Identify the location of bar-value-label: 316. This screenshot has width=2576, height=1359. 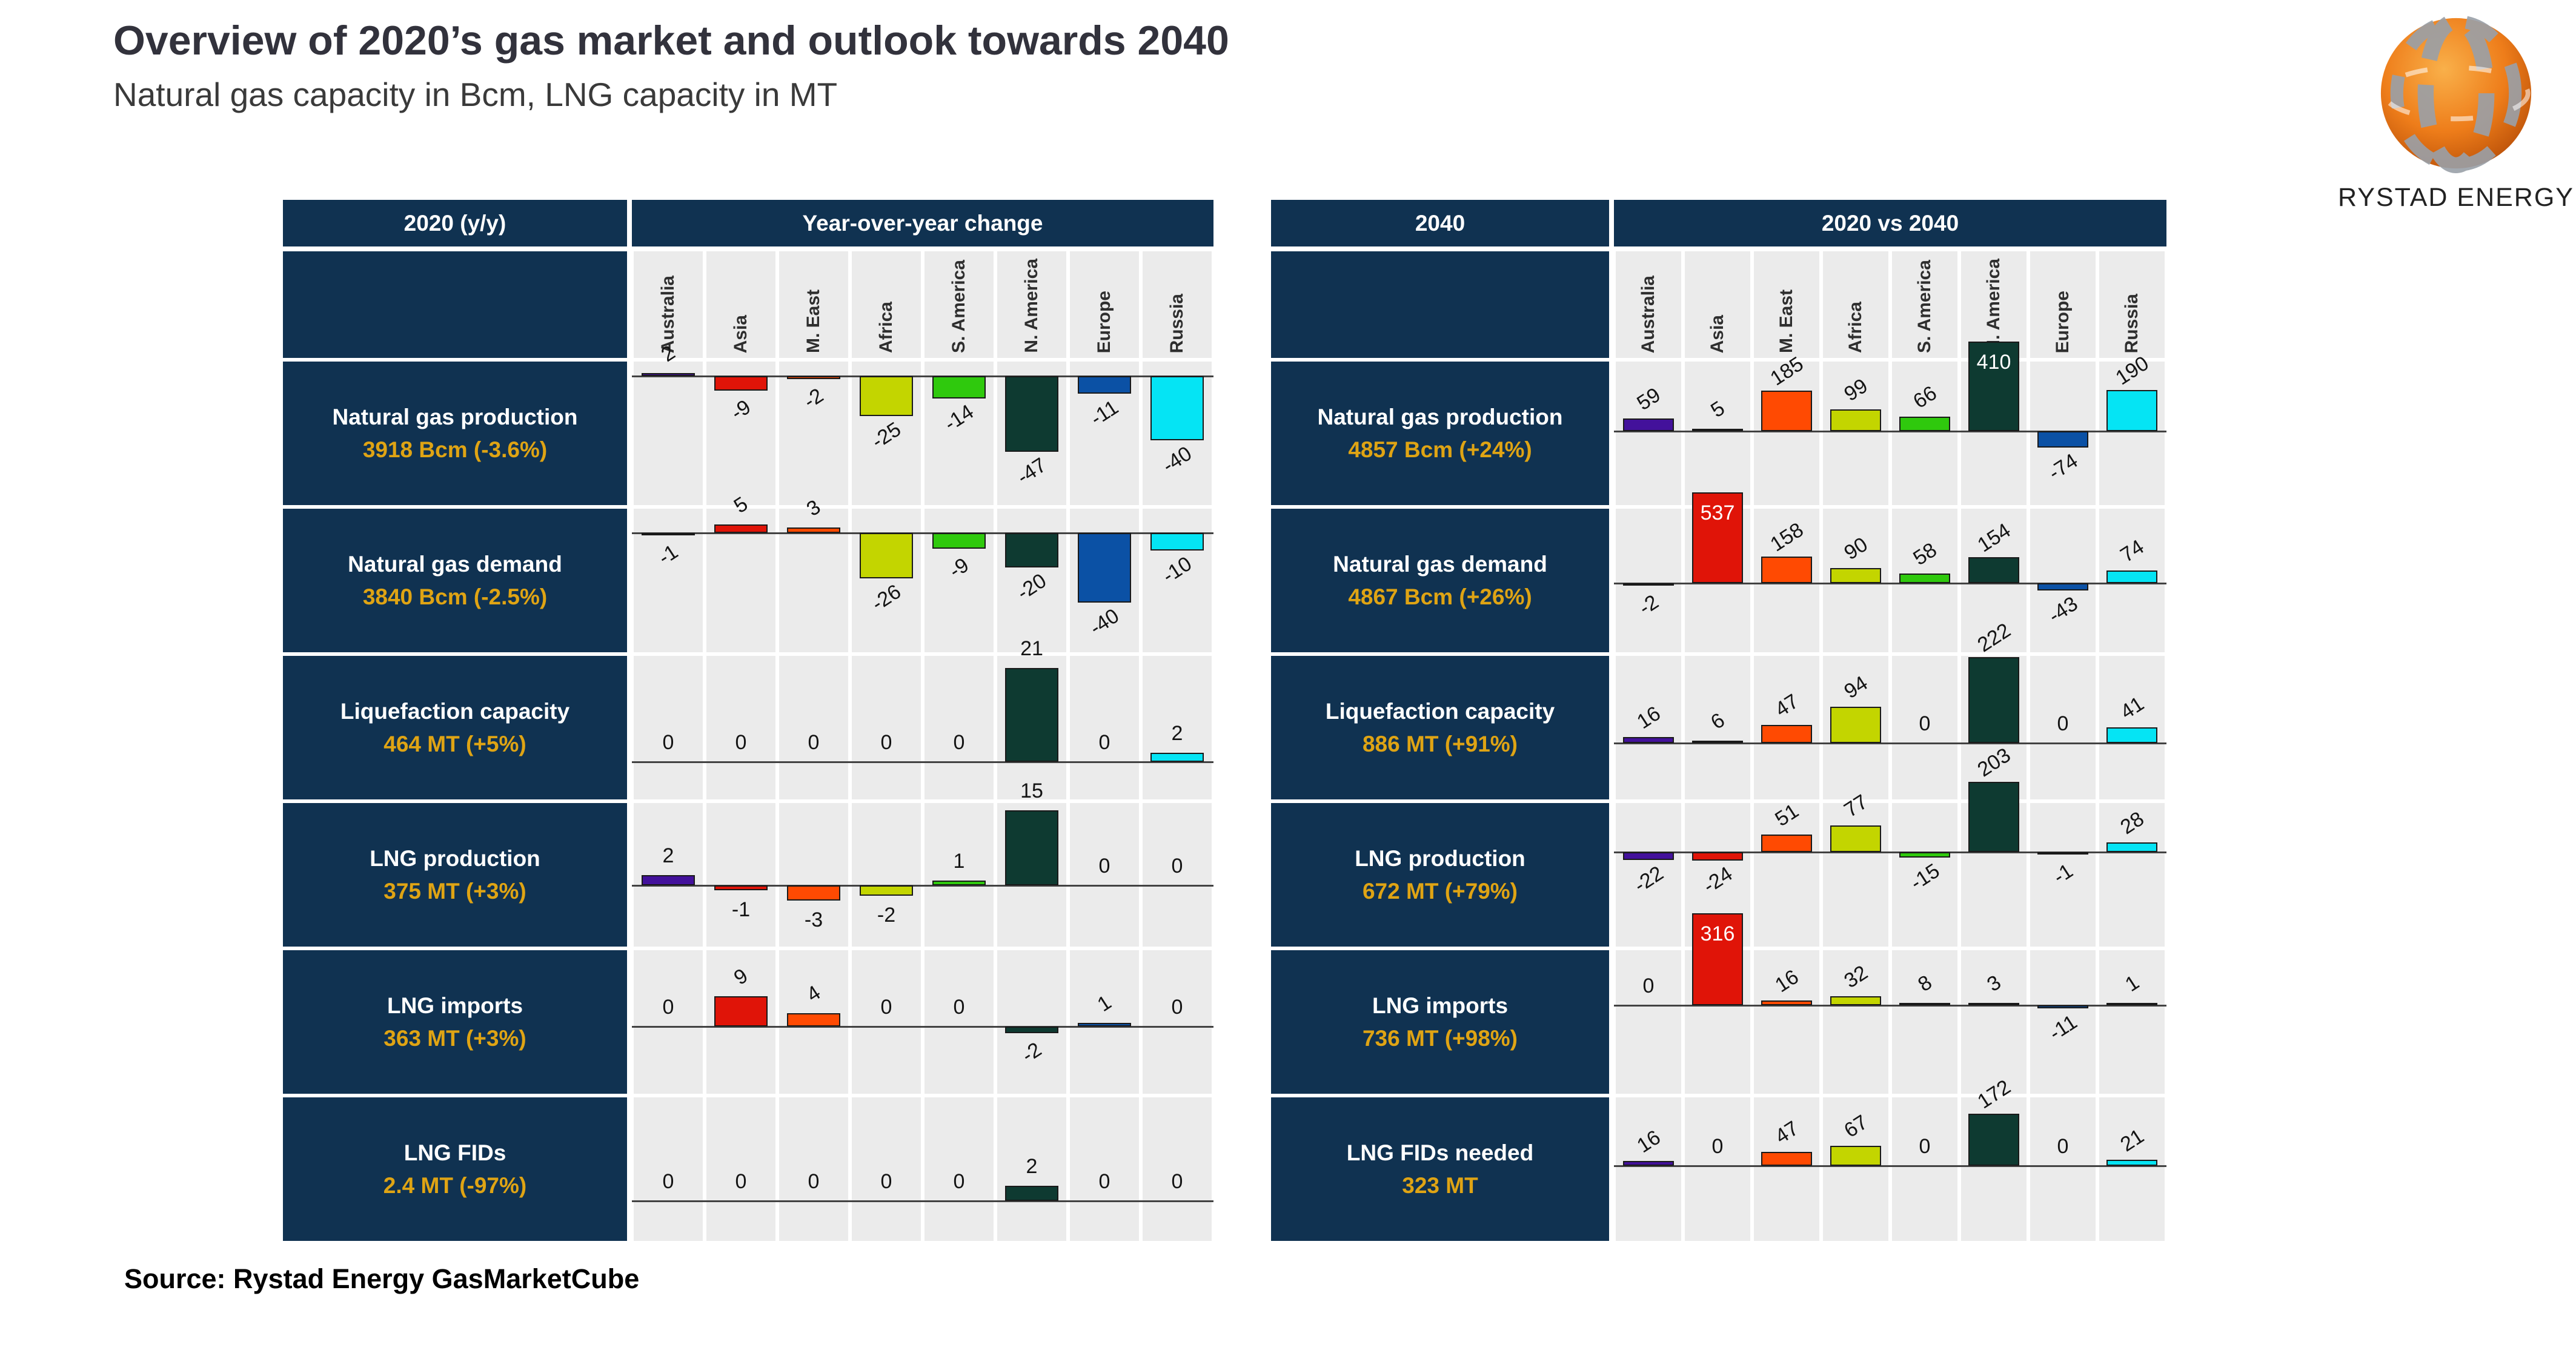
(1717, 934).